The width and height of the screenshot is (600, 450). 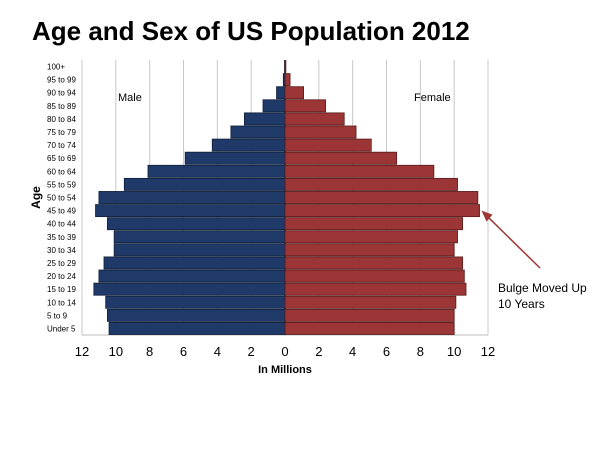 I want to click on annotation-arrow-head, so click(x=487, y=216).